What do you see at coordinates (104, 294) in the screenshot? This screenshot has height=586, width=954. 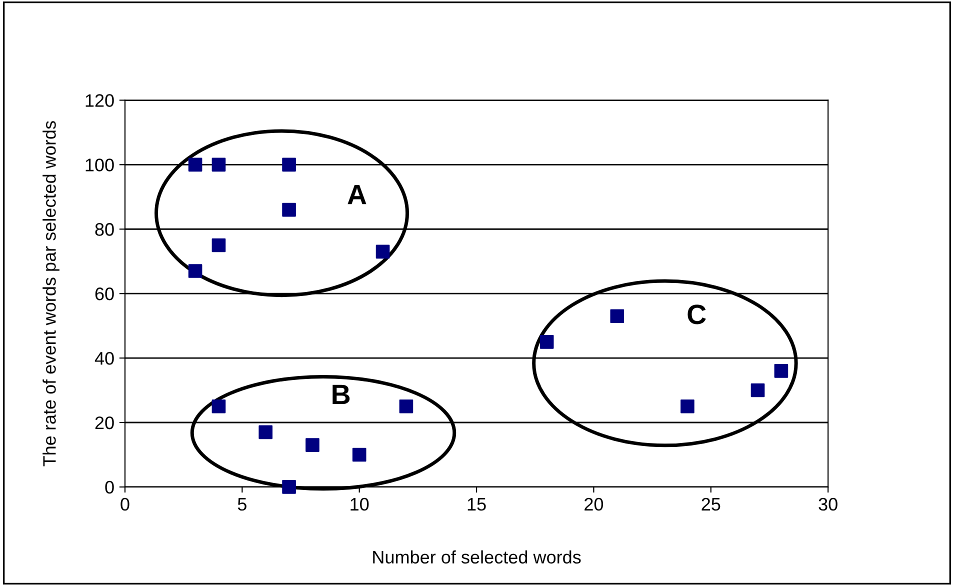 I see `y-tick-label: 60` at bounding box center [104, 294].